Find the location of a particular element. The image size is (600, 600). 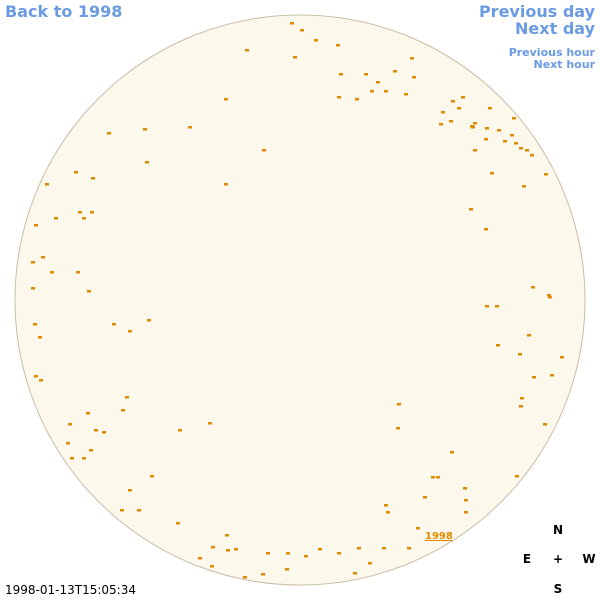

compass-center: + is located at coordinates (558, 559).